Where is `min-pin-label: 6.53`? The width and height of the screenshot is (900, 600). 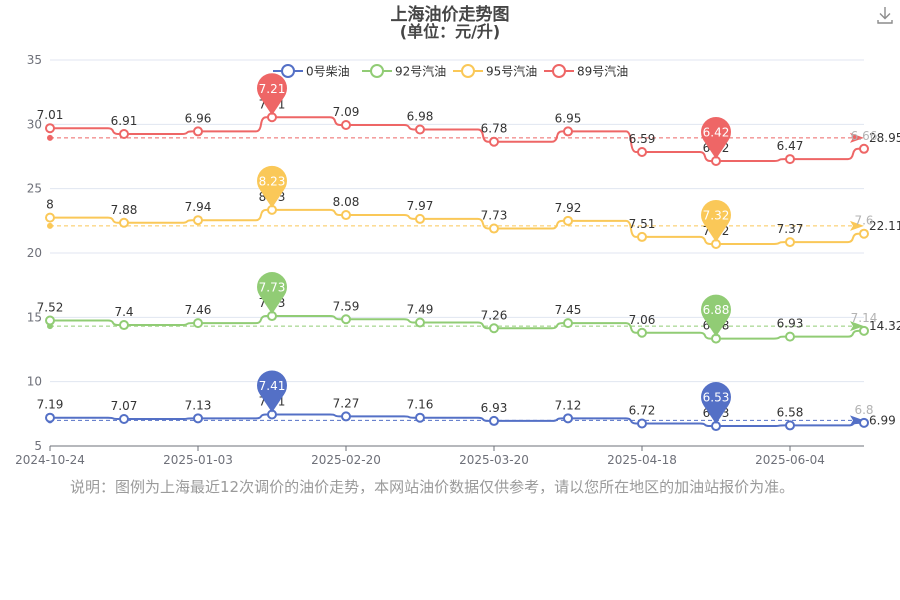
min-pin-label: 6.53 is located at coordinates (716, 398).